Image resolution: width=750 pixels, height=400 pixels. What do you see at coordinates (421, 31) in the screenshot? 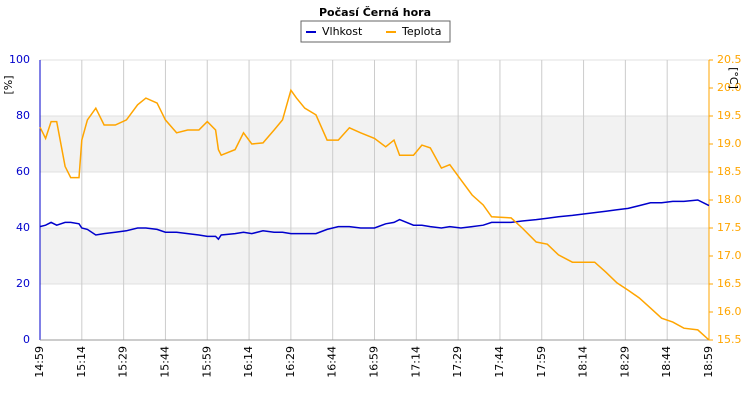
I see `legend-label: Teplota` at bounding box center [421, 31].